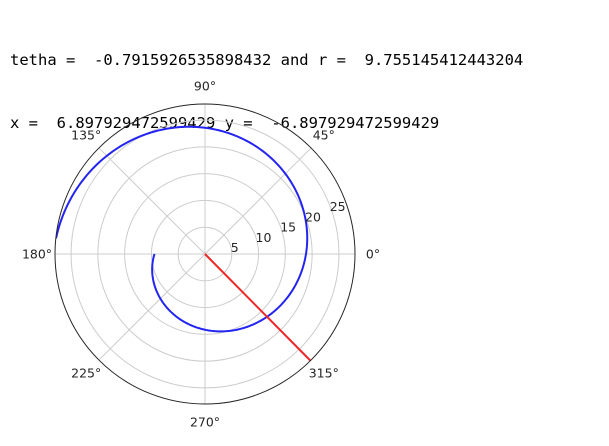  Describe the element at coordinates (313, 217) in the screenshot. I see `r-tick-label: 20` at that location.